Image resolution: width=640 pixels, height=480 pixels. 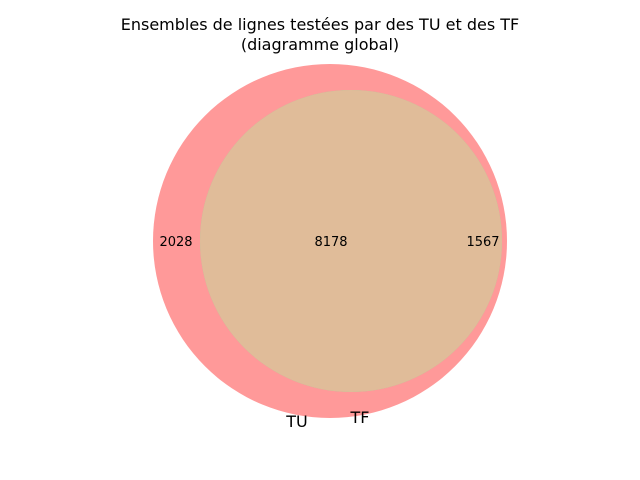 What do you see at coordinates (320, 44) in the screenshot?
I see `chart-title-line2: (diagramme global)` at bounding box center [320, 44].